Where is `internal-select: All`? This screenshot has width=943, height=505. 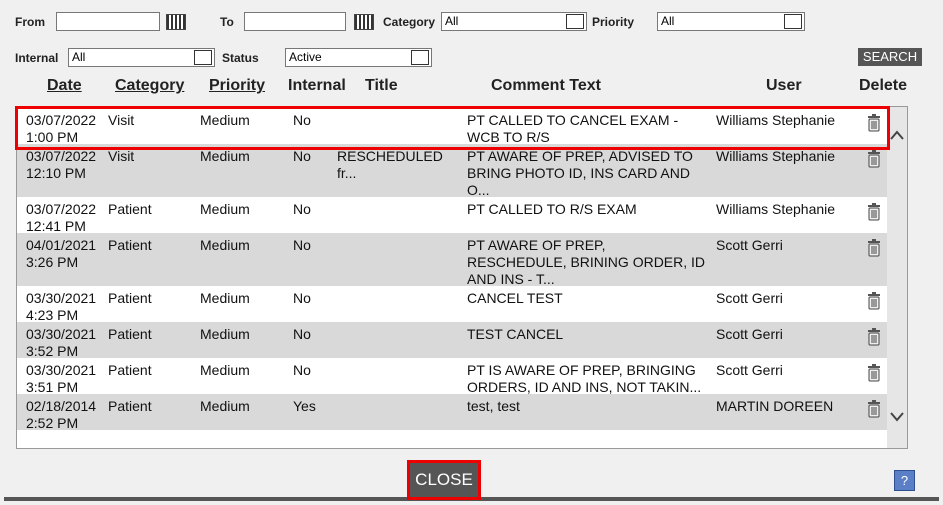
internal-select: All is located at coordinates (141, 57).